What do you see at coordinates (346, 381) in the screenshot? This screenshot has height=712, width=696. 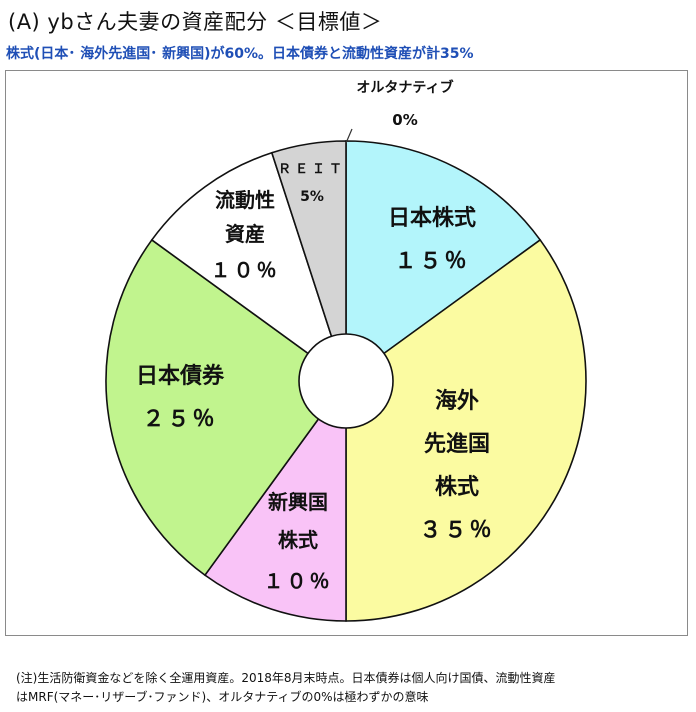 I see `donut-hole` at bounding box center [346, 381].